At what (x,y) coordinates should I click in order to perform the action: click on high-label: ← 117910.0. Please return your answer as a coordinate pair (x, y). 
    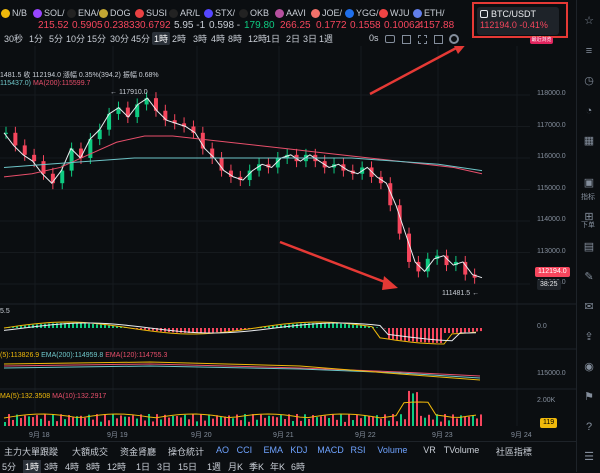
    Looking at the image, I should click on (129, 92).